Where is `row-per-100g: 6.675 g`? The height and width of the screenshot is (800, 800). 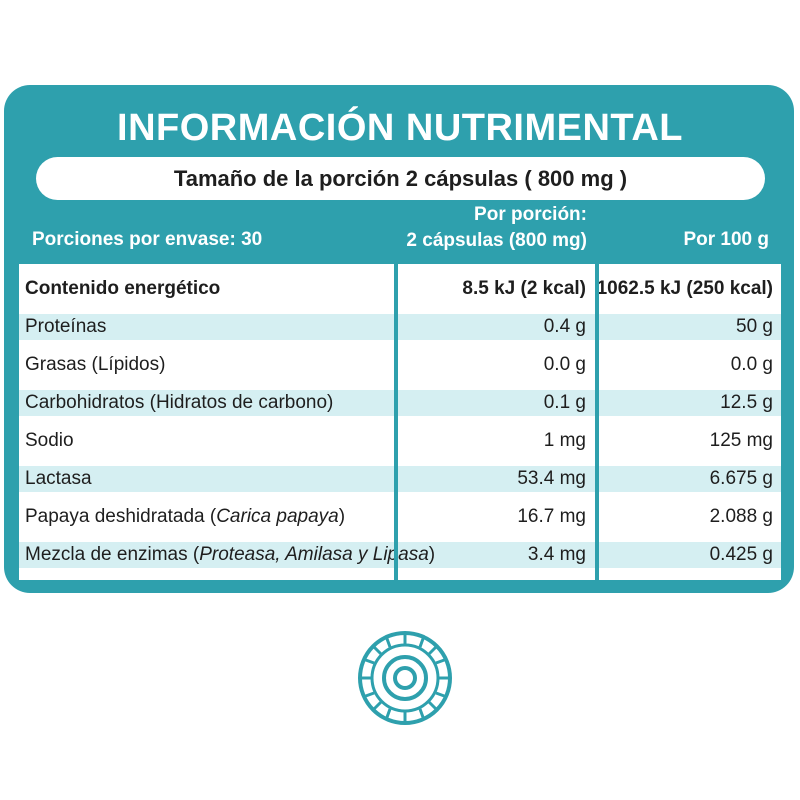 row-per-100g: 6.675 g is located at coordinates (741, 478).